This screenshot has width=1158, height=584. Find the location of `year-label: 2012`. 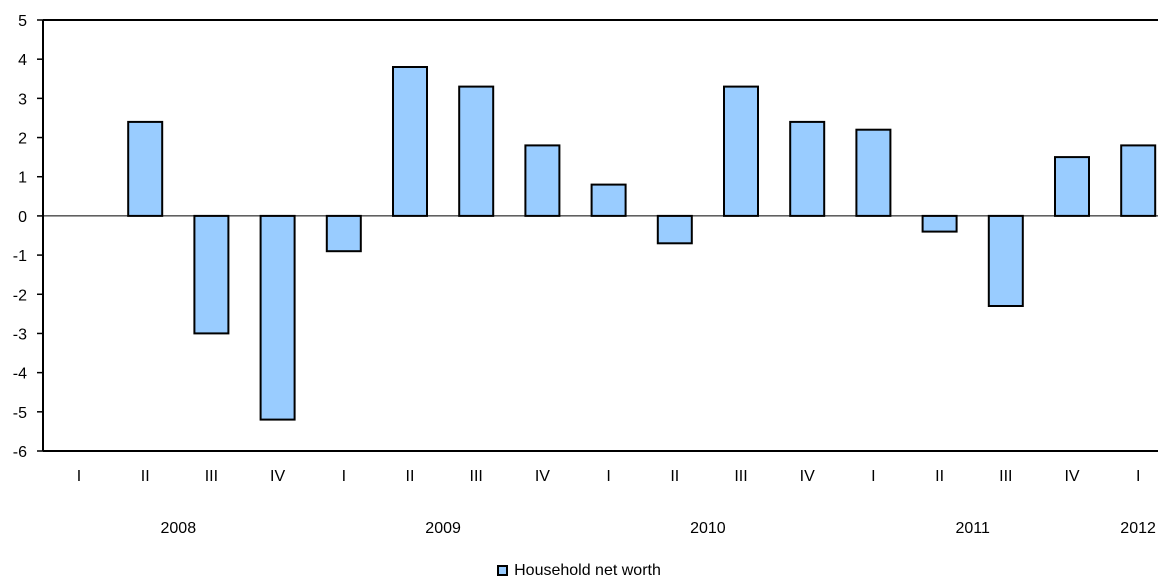

year-label: 2012 is located at coordinates (1138, 528).